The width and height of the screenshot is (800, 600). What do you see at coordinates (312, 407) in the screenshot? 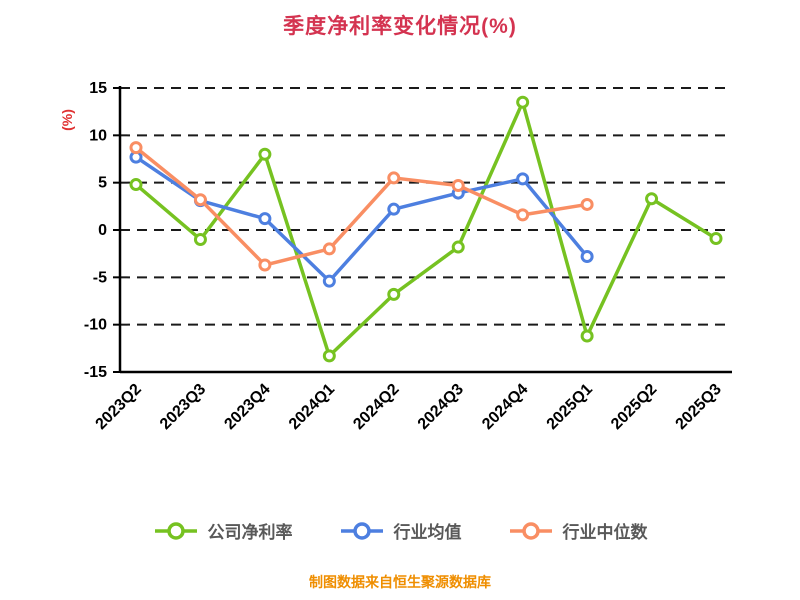
I see `svg-text: 2024Q1` at bounding box center [312, 407].